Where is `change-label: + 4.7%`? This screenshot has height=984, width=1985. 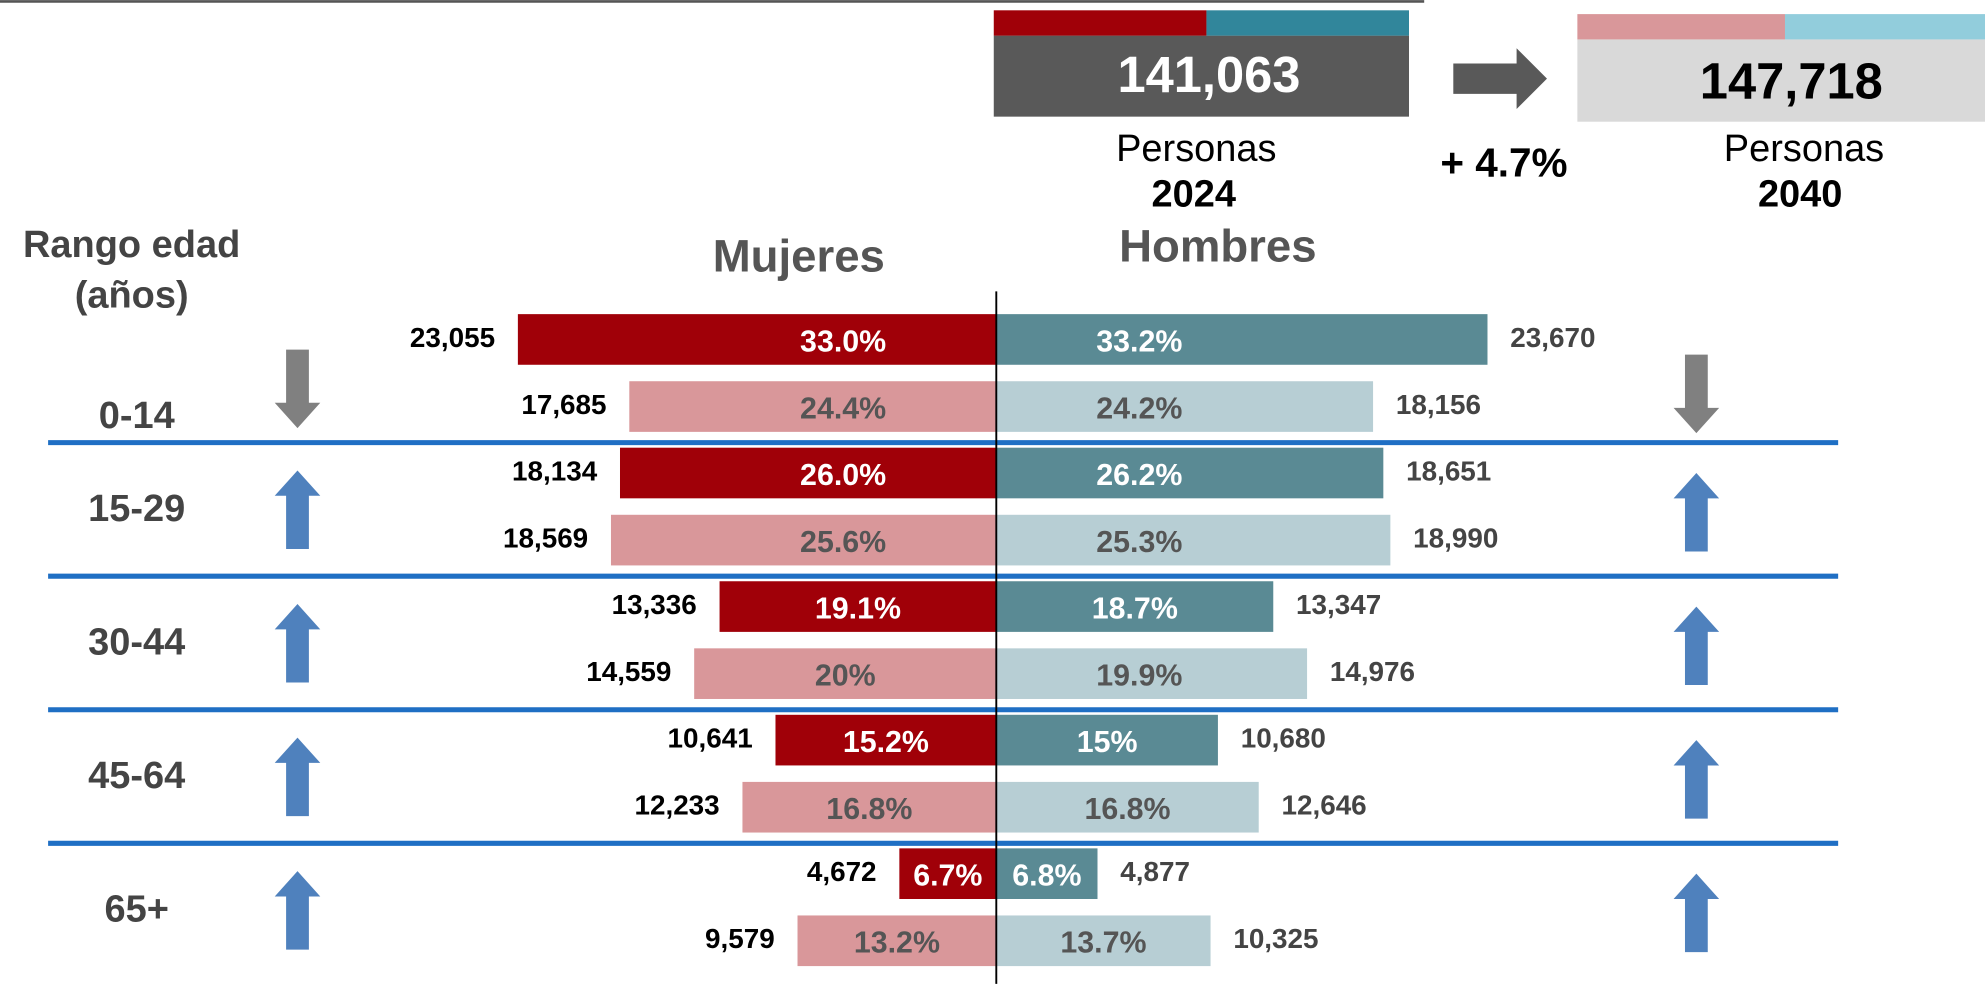
change-label: + 4.7% is located at coordinates (1503, 163).